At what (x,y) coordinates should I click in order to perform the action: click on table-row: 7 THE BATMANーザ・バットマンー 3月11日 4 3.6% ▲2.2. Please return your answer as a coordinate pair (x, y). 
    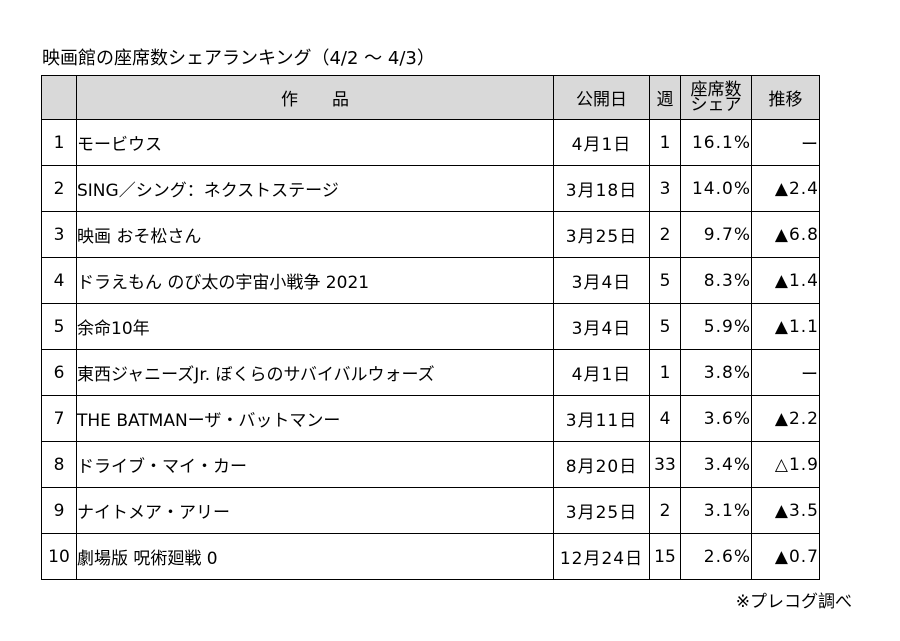
    Looking at the image, I should click on (430, 418).